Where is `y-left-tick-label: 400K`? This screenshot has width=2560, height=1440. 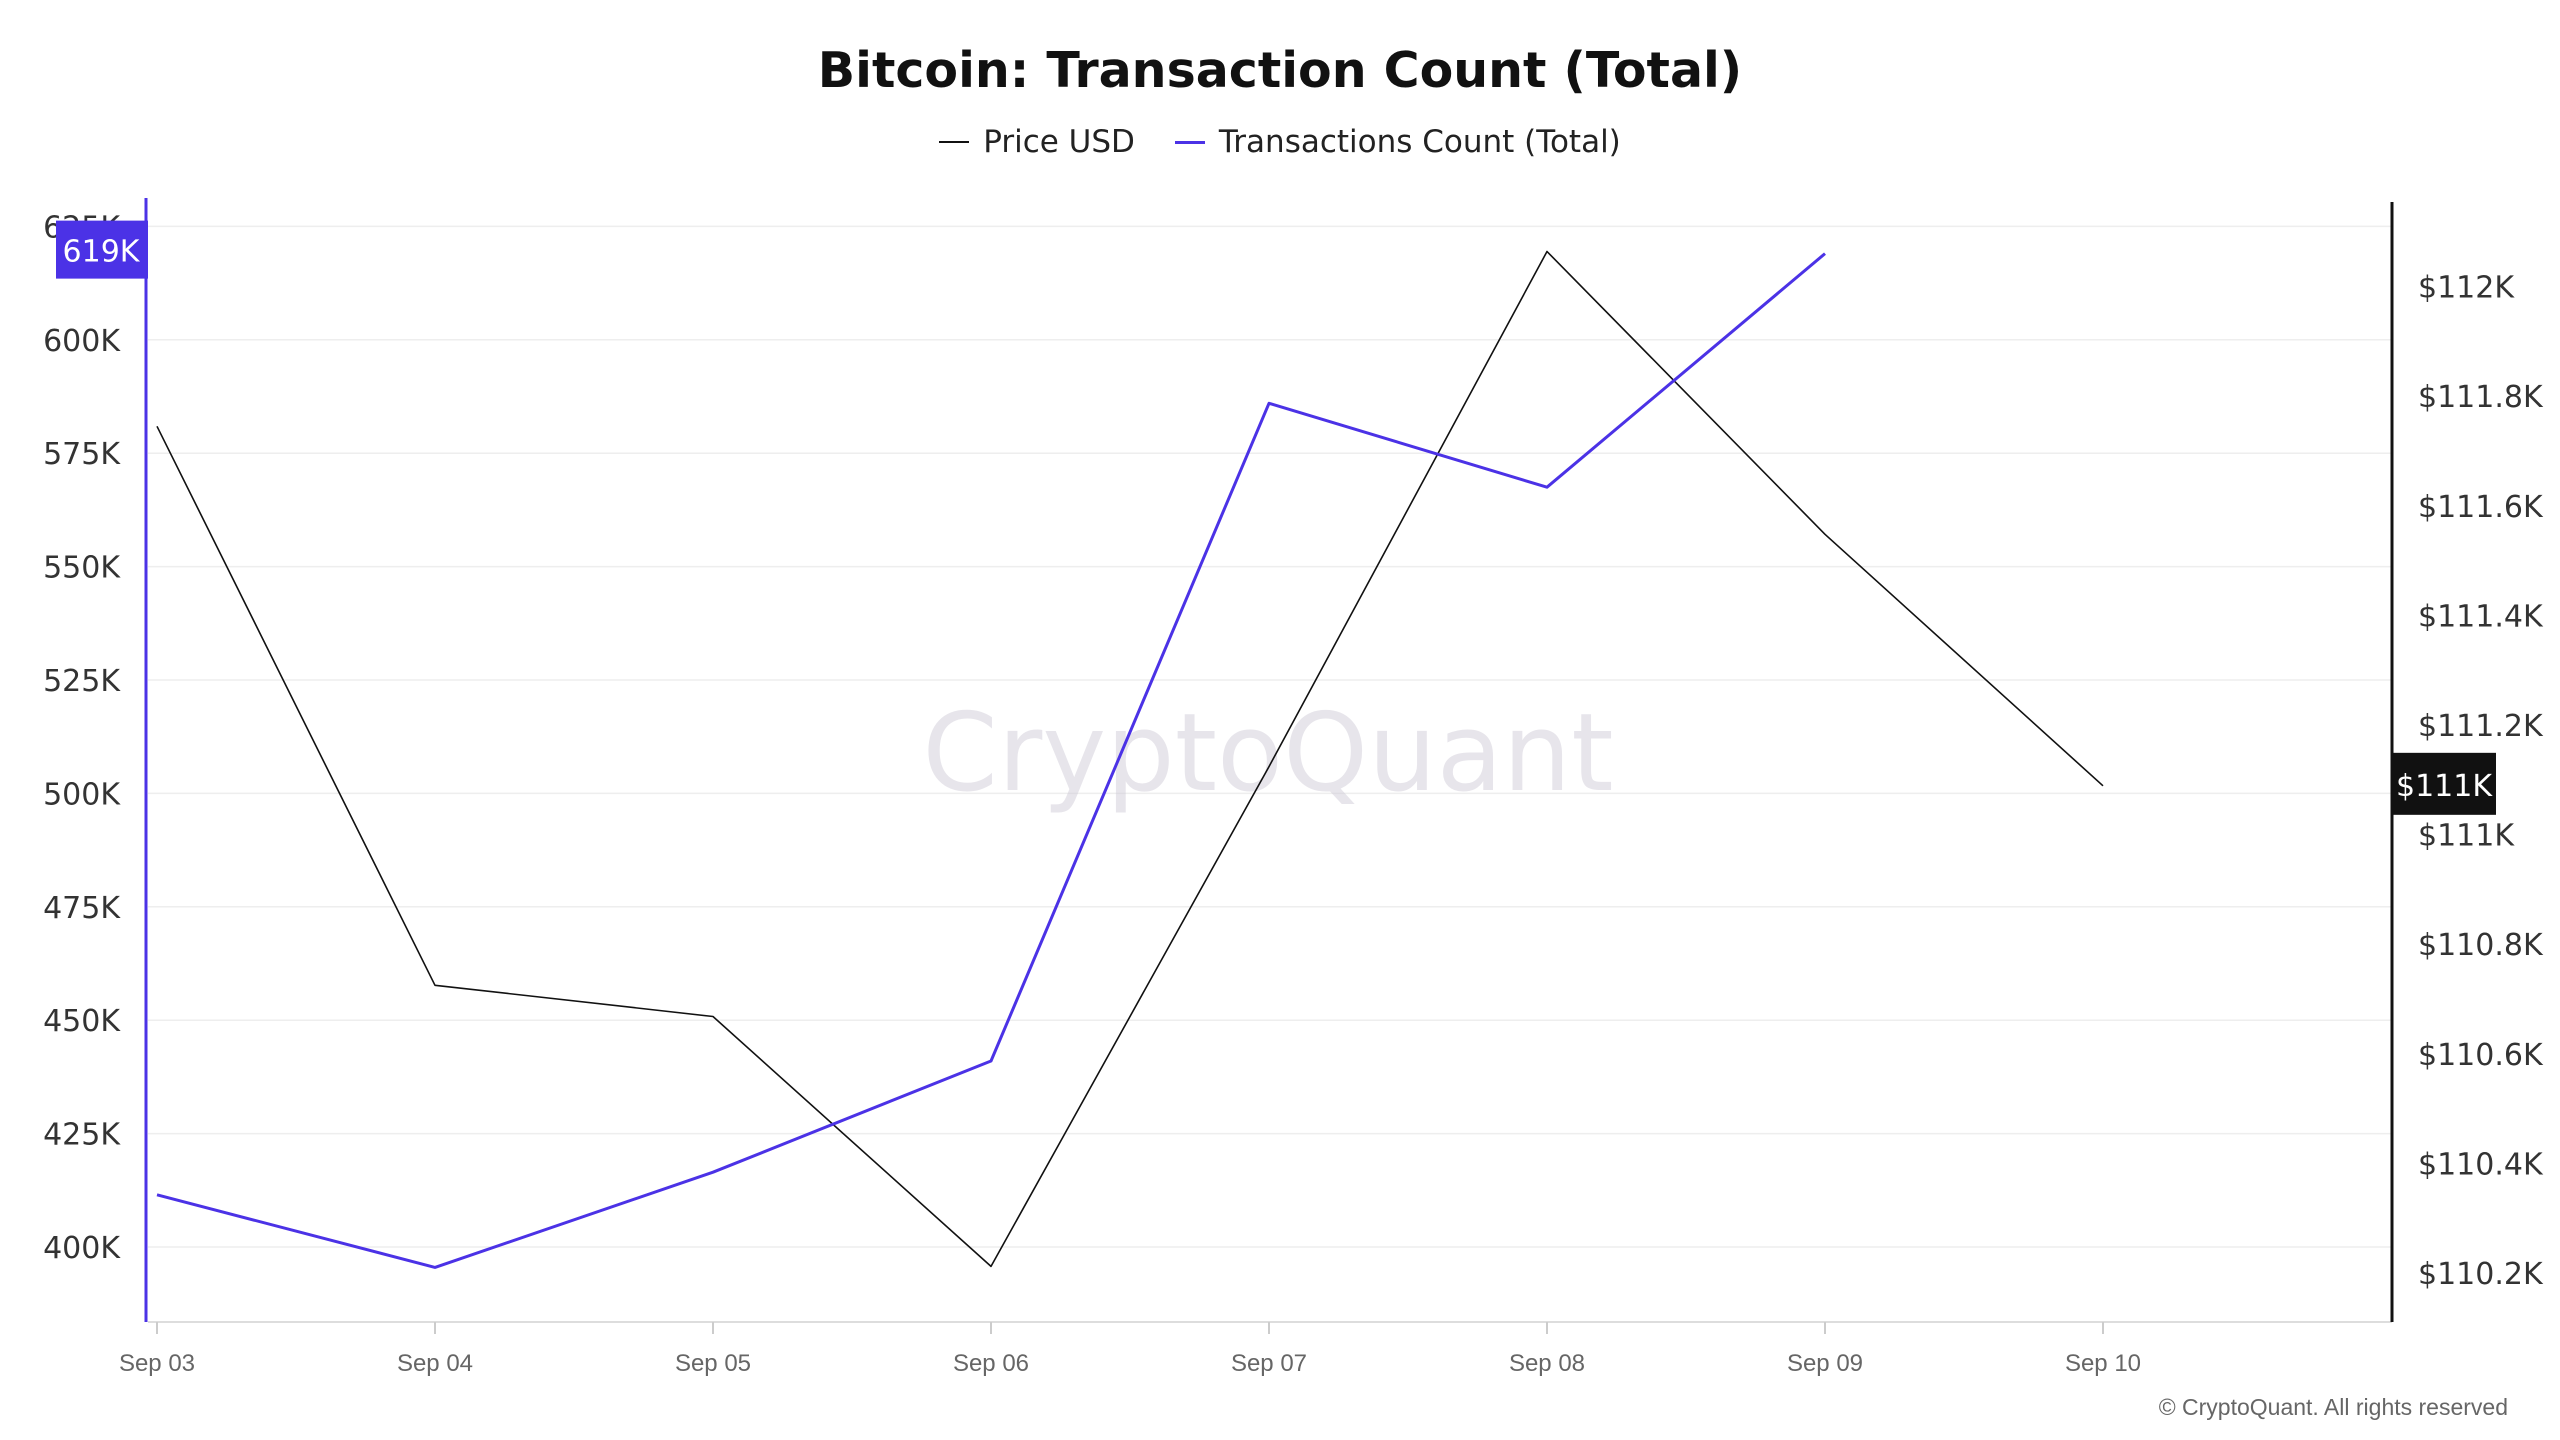
y-left-tick-label: 400K is located at coordinates (82, 1248).